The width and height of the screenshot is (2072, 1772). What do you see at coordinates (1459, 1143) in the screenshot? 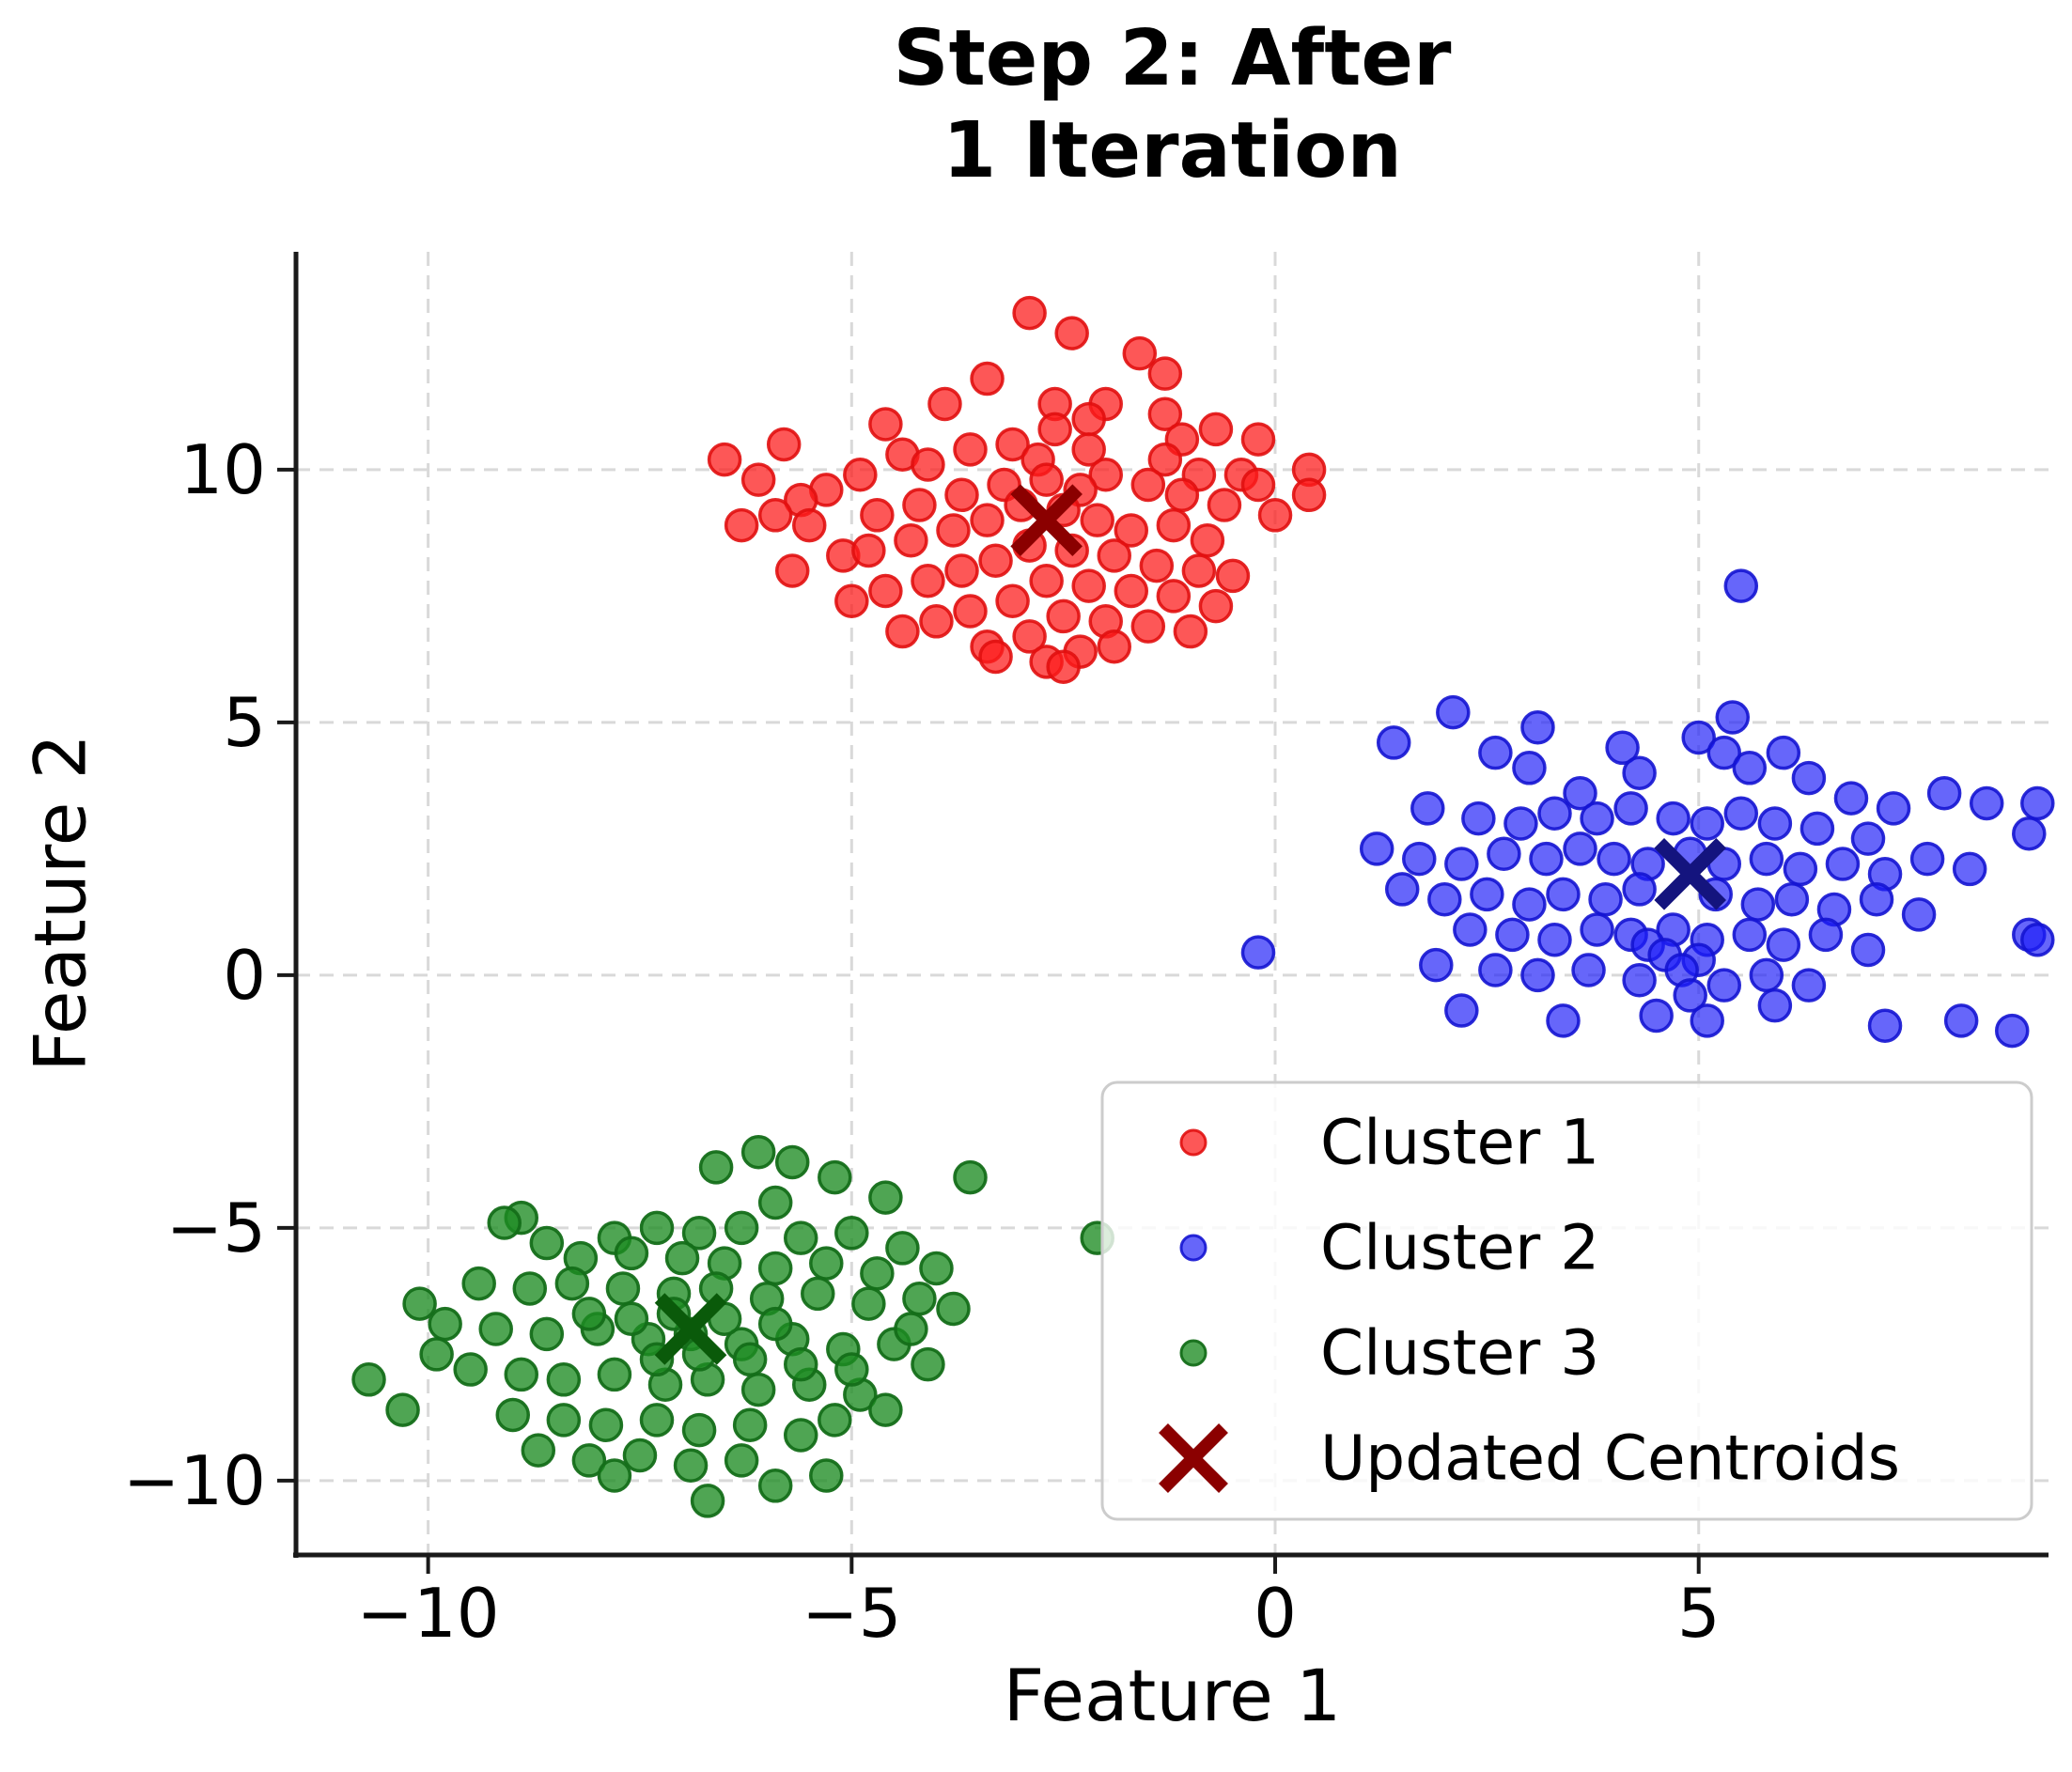
I see `legend-label: Cluster 1` at bounding box center [1459, 1143].